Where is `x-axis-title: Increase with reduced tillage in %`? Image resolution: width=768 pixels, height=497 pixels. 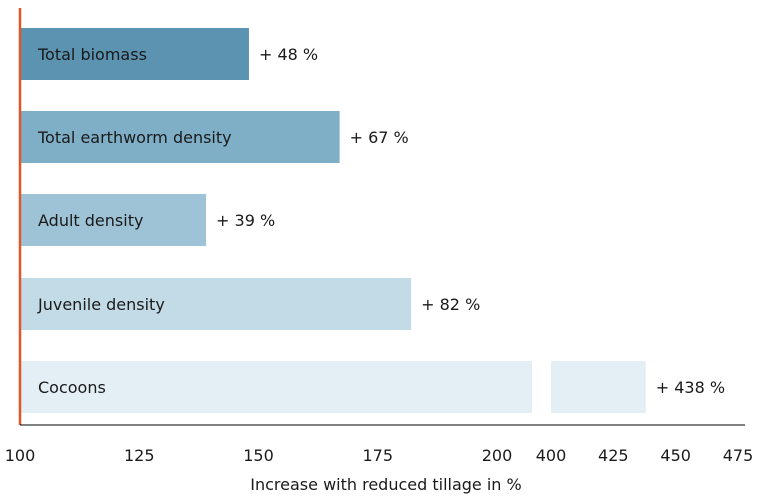
x-axis-title: Increase with reduced tillage in % is located at coordinates (385, 484).